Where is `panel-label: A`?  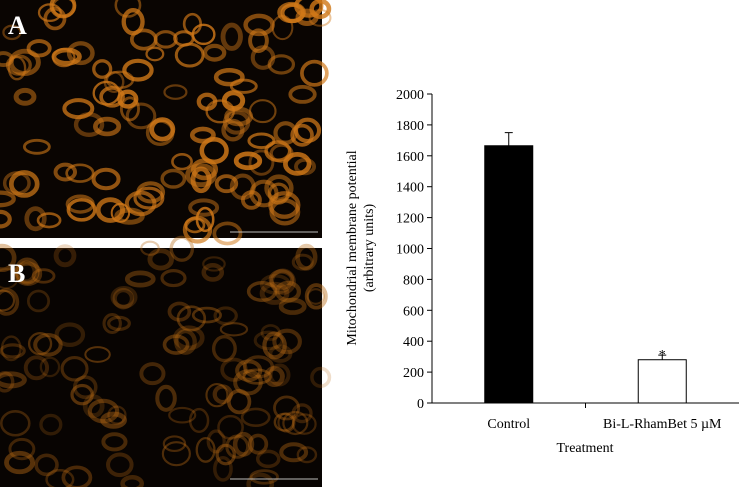
panel-label: A is located at coordinates (17, 25).